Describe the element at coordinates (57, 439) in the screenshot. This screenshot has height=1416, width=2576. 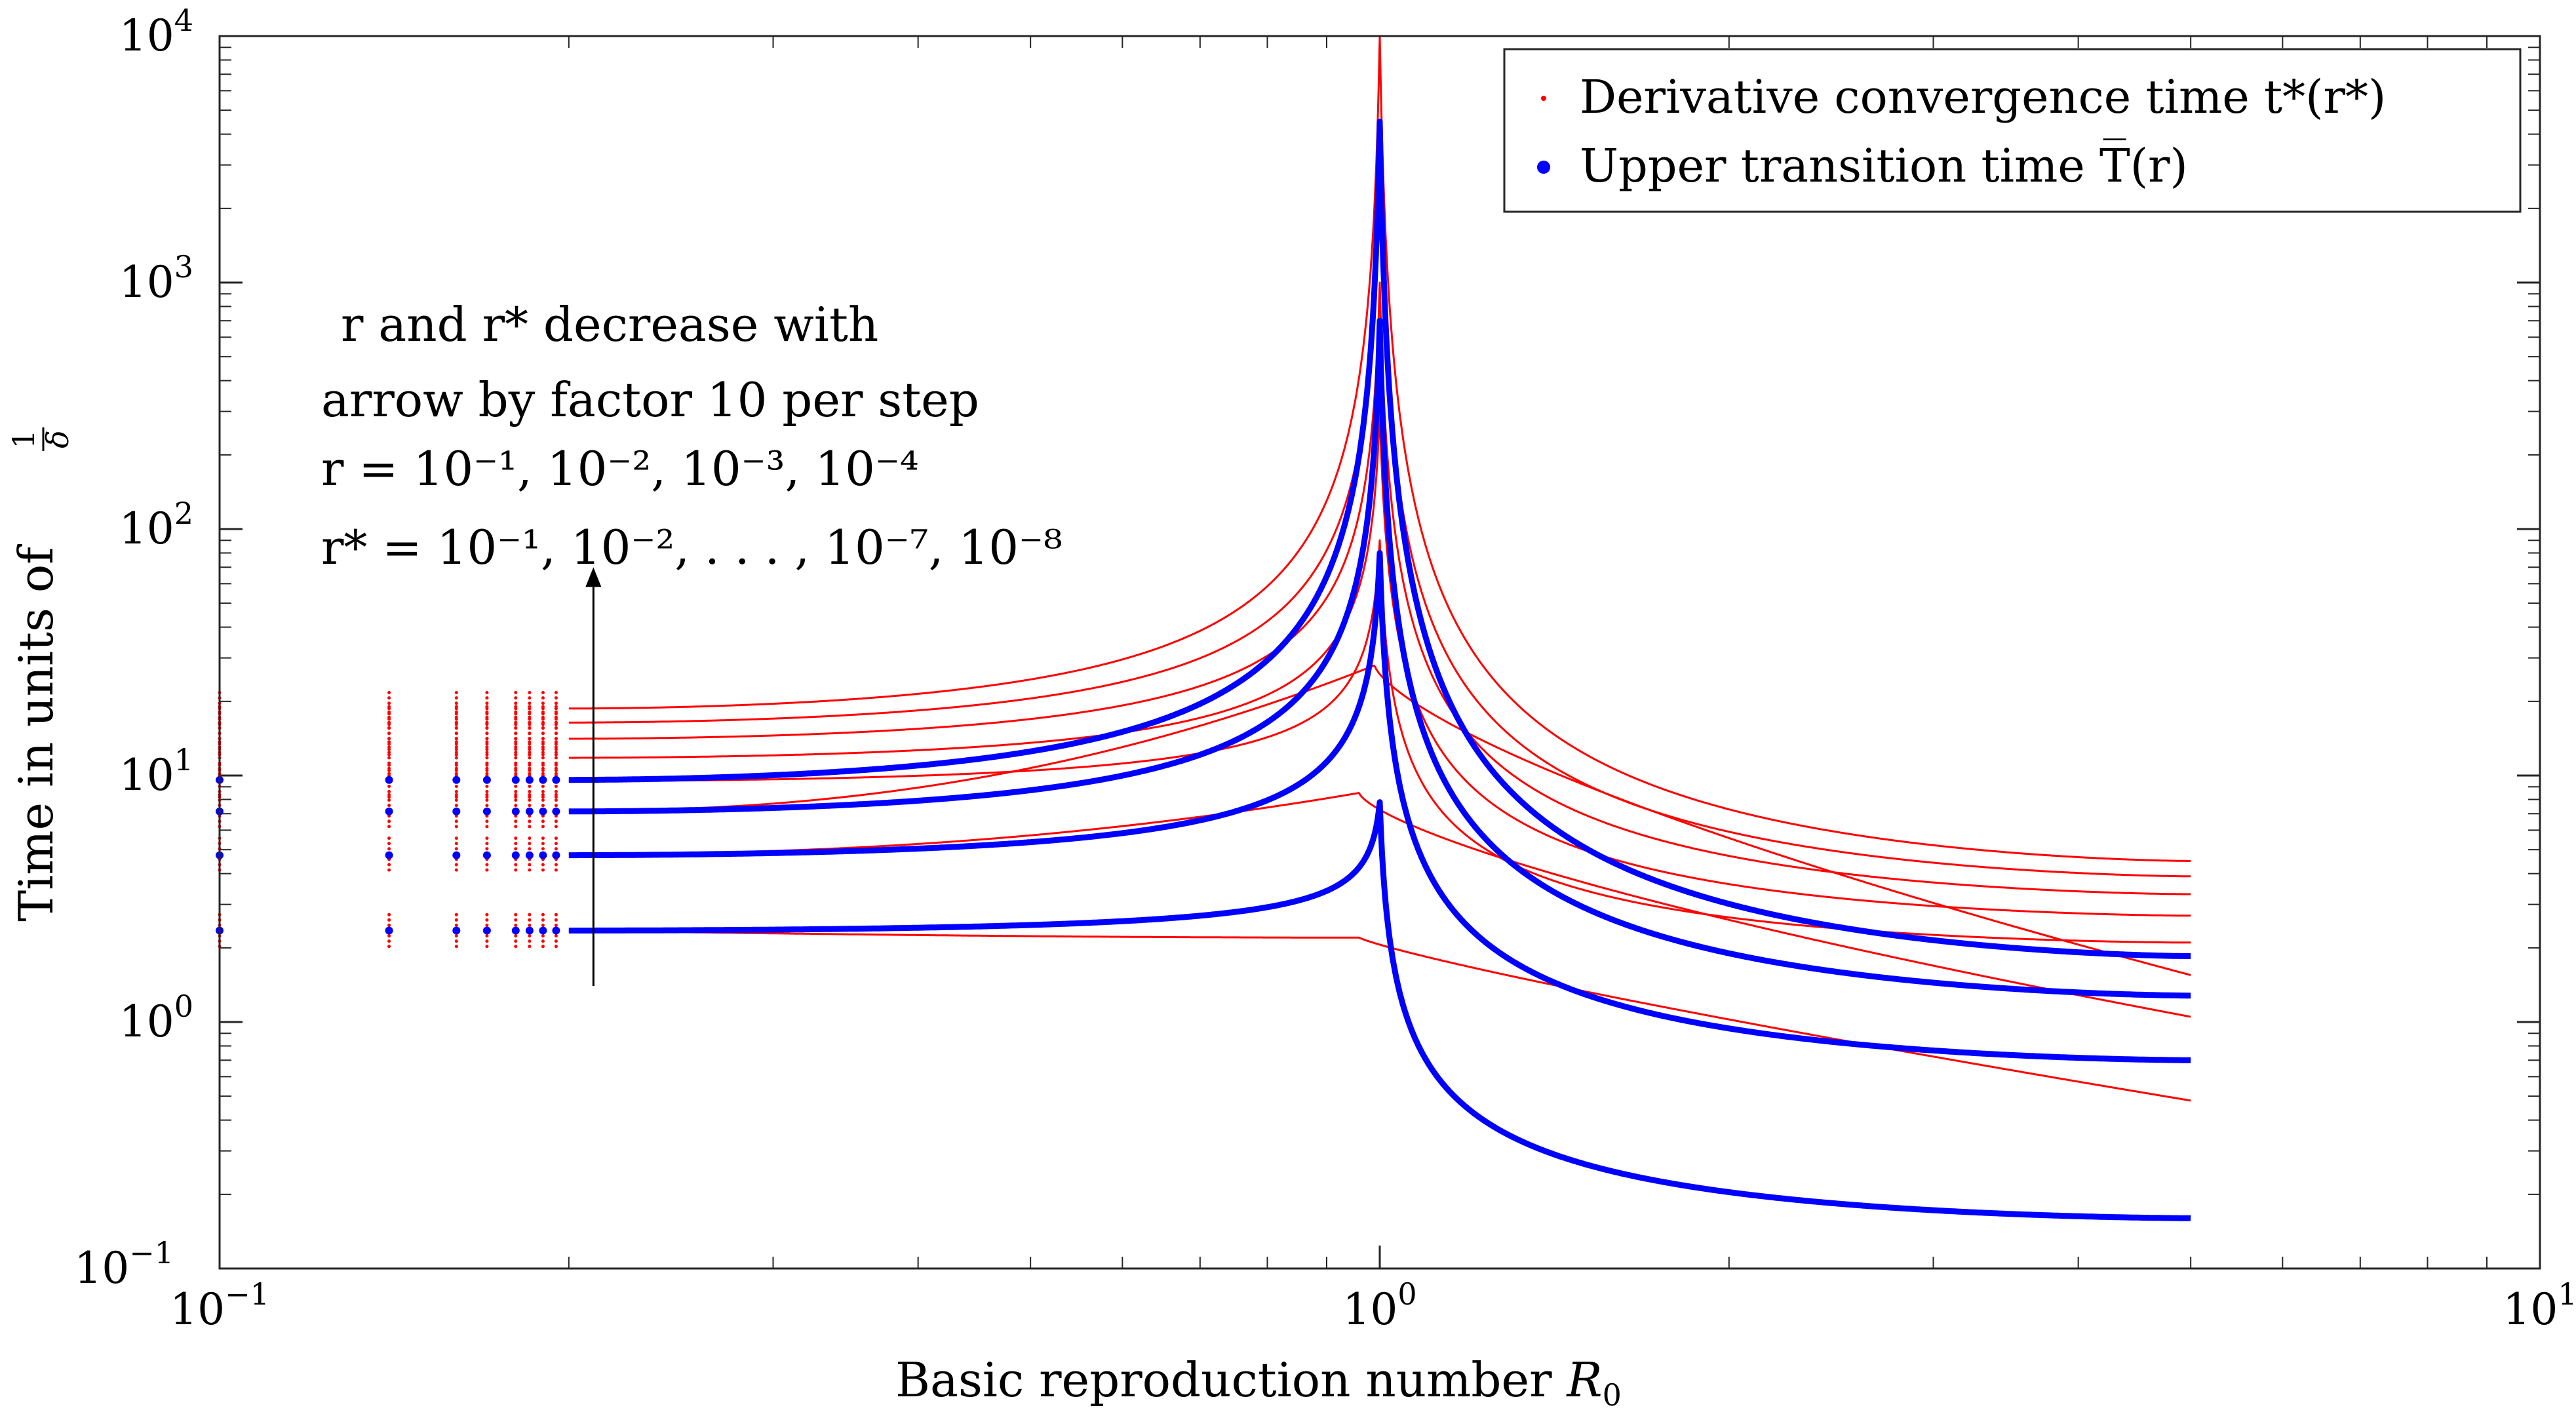
I see `svg-text: δ` at that location.